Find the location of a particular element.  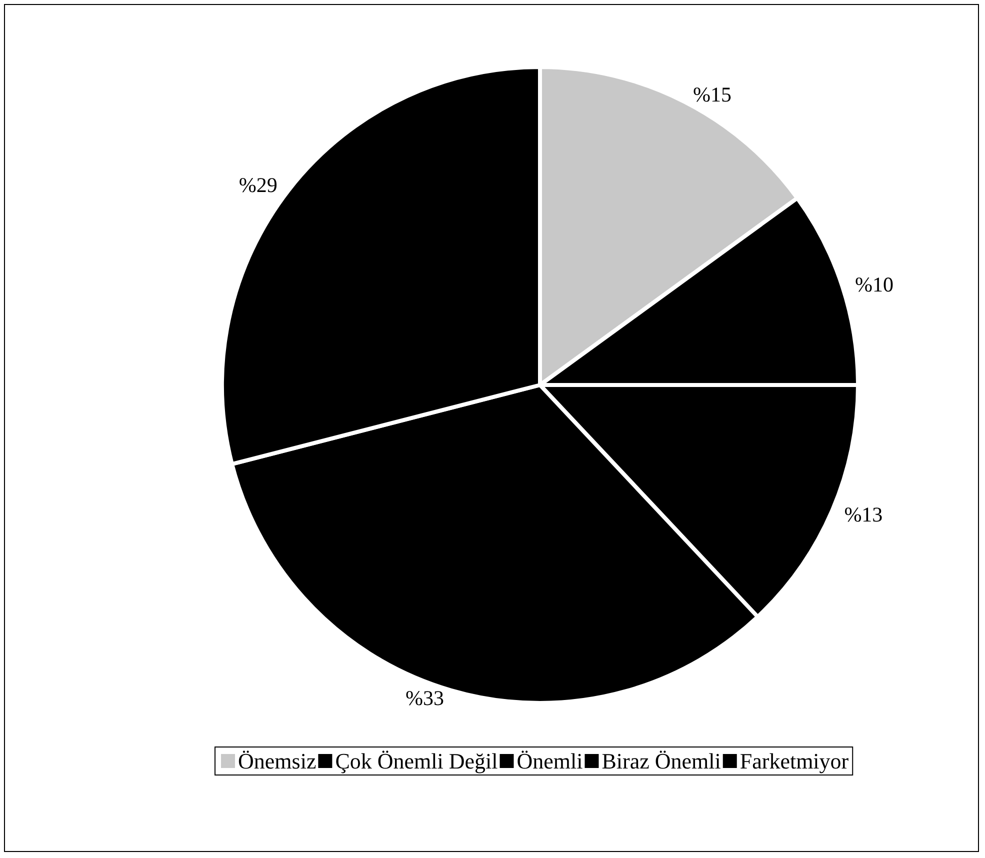

legend-label: Çok Önemli Değil is located at coordinates (416, 761).